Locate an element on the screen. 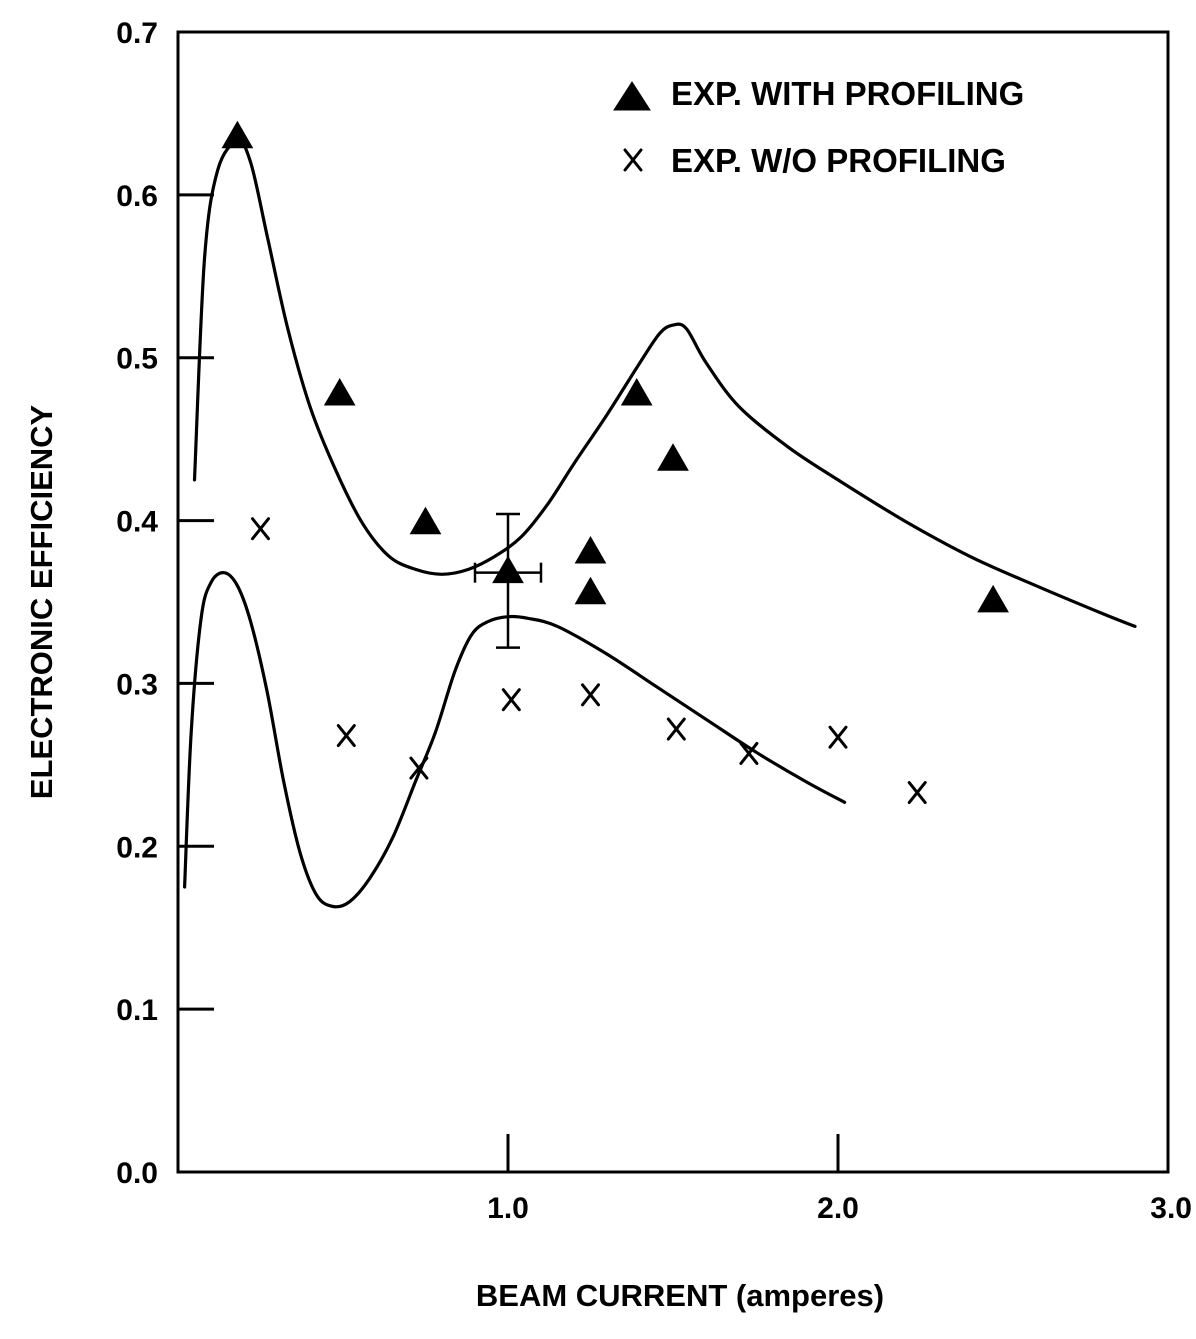  y-tick-label: 0.2 is located at coordinates (137, 847).